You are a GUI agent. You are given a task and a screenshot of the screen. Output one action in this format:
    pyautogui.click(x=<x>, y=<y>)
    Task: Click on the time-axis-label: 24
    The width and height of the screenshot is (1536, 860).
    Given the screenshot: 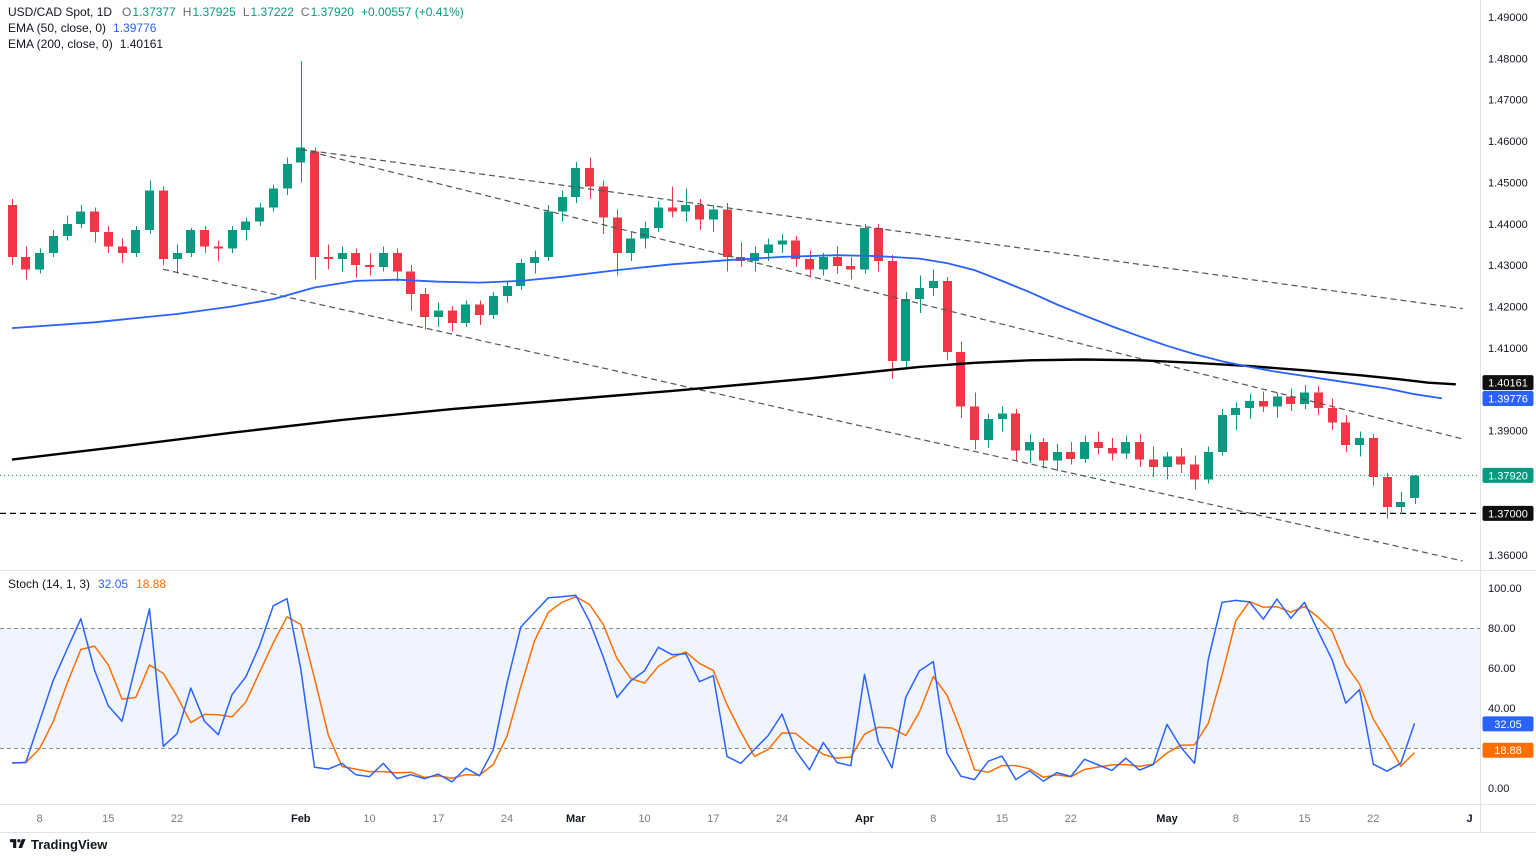 What is the action you would take?
    pyautogui.click(x=507, y=819)
    